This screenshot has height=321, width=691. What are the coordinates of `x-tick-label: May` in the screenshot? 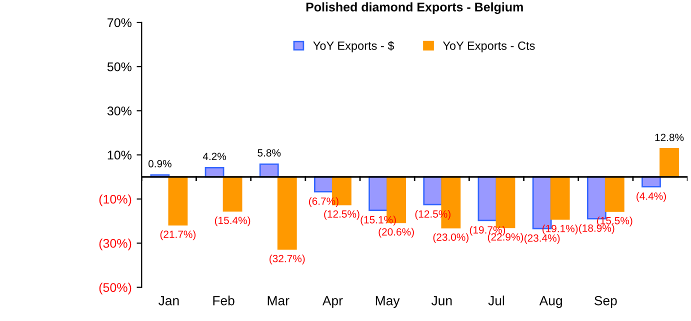 It's located at (388, 302).